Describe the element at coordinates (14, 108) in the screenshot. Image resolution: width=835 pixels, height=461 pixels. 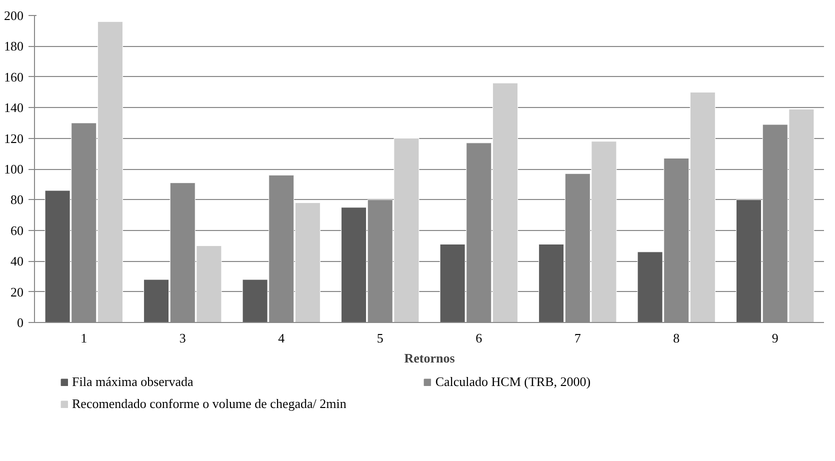
I see `y-tick-label: 140` at that location.